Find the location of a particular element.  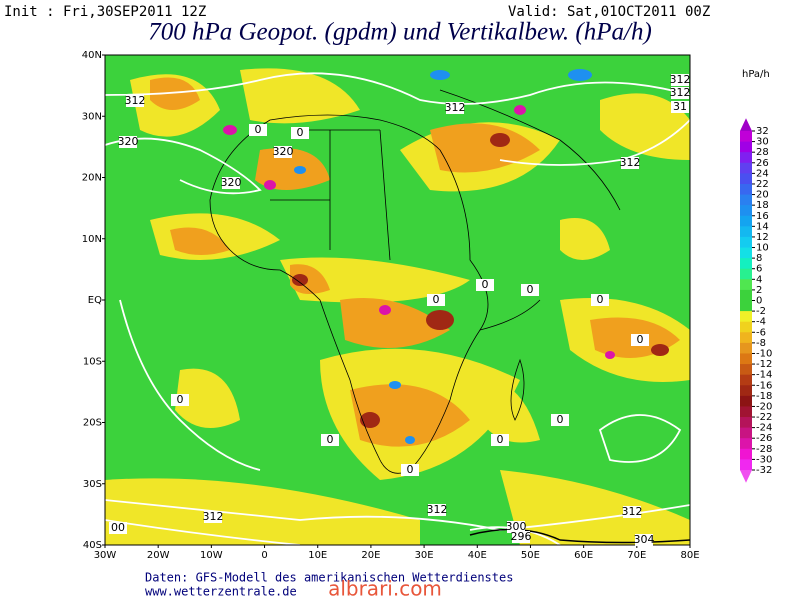

colorbar-label: 20 is located at coordinates (762, 195).